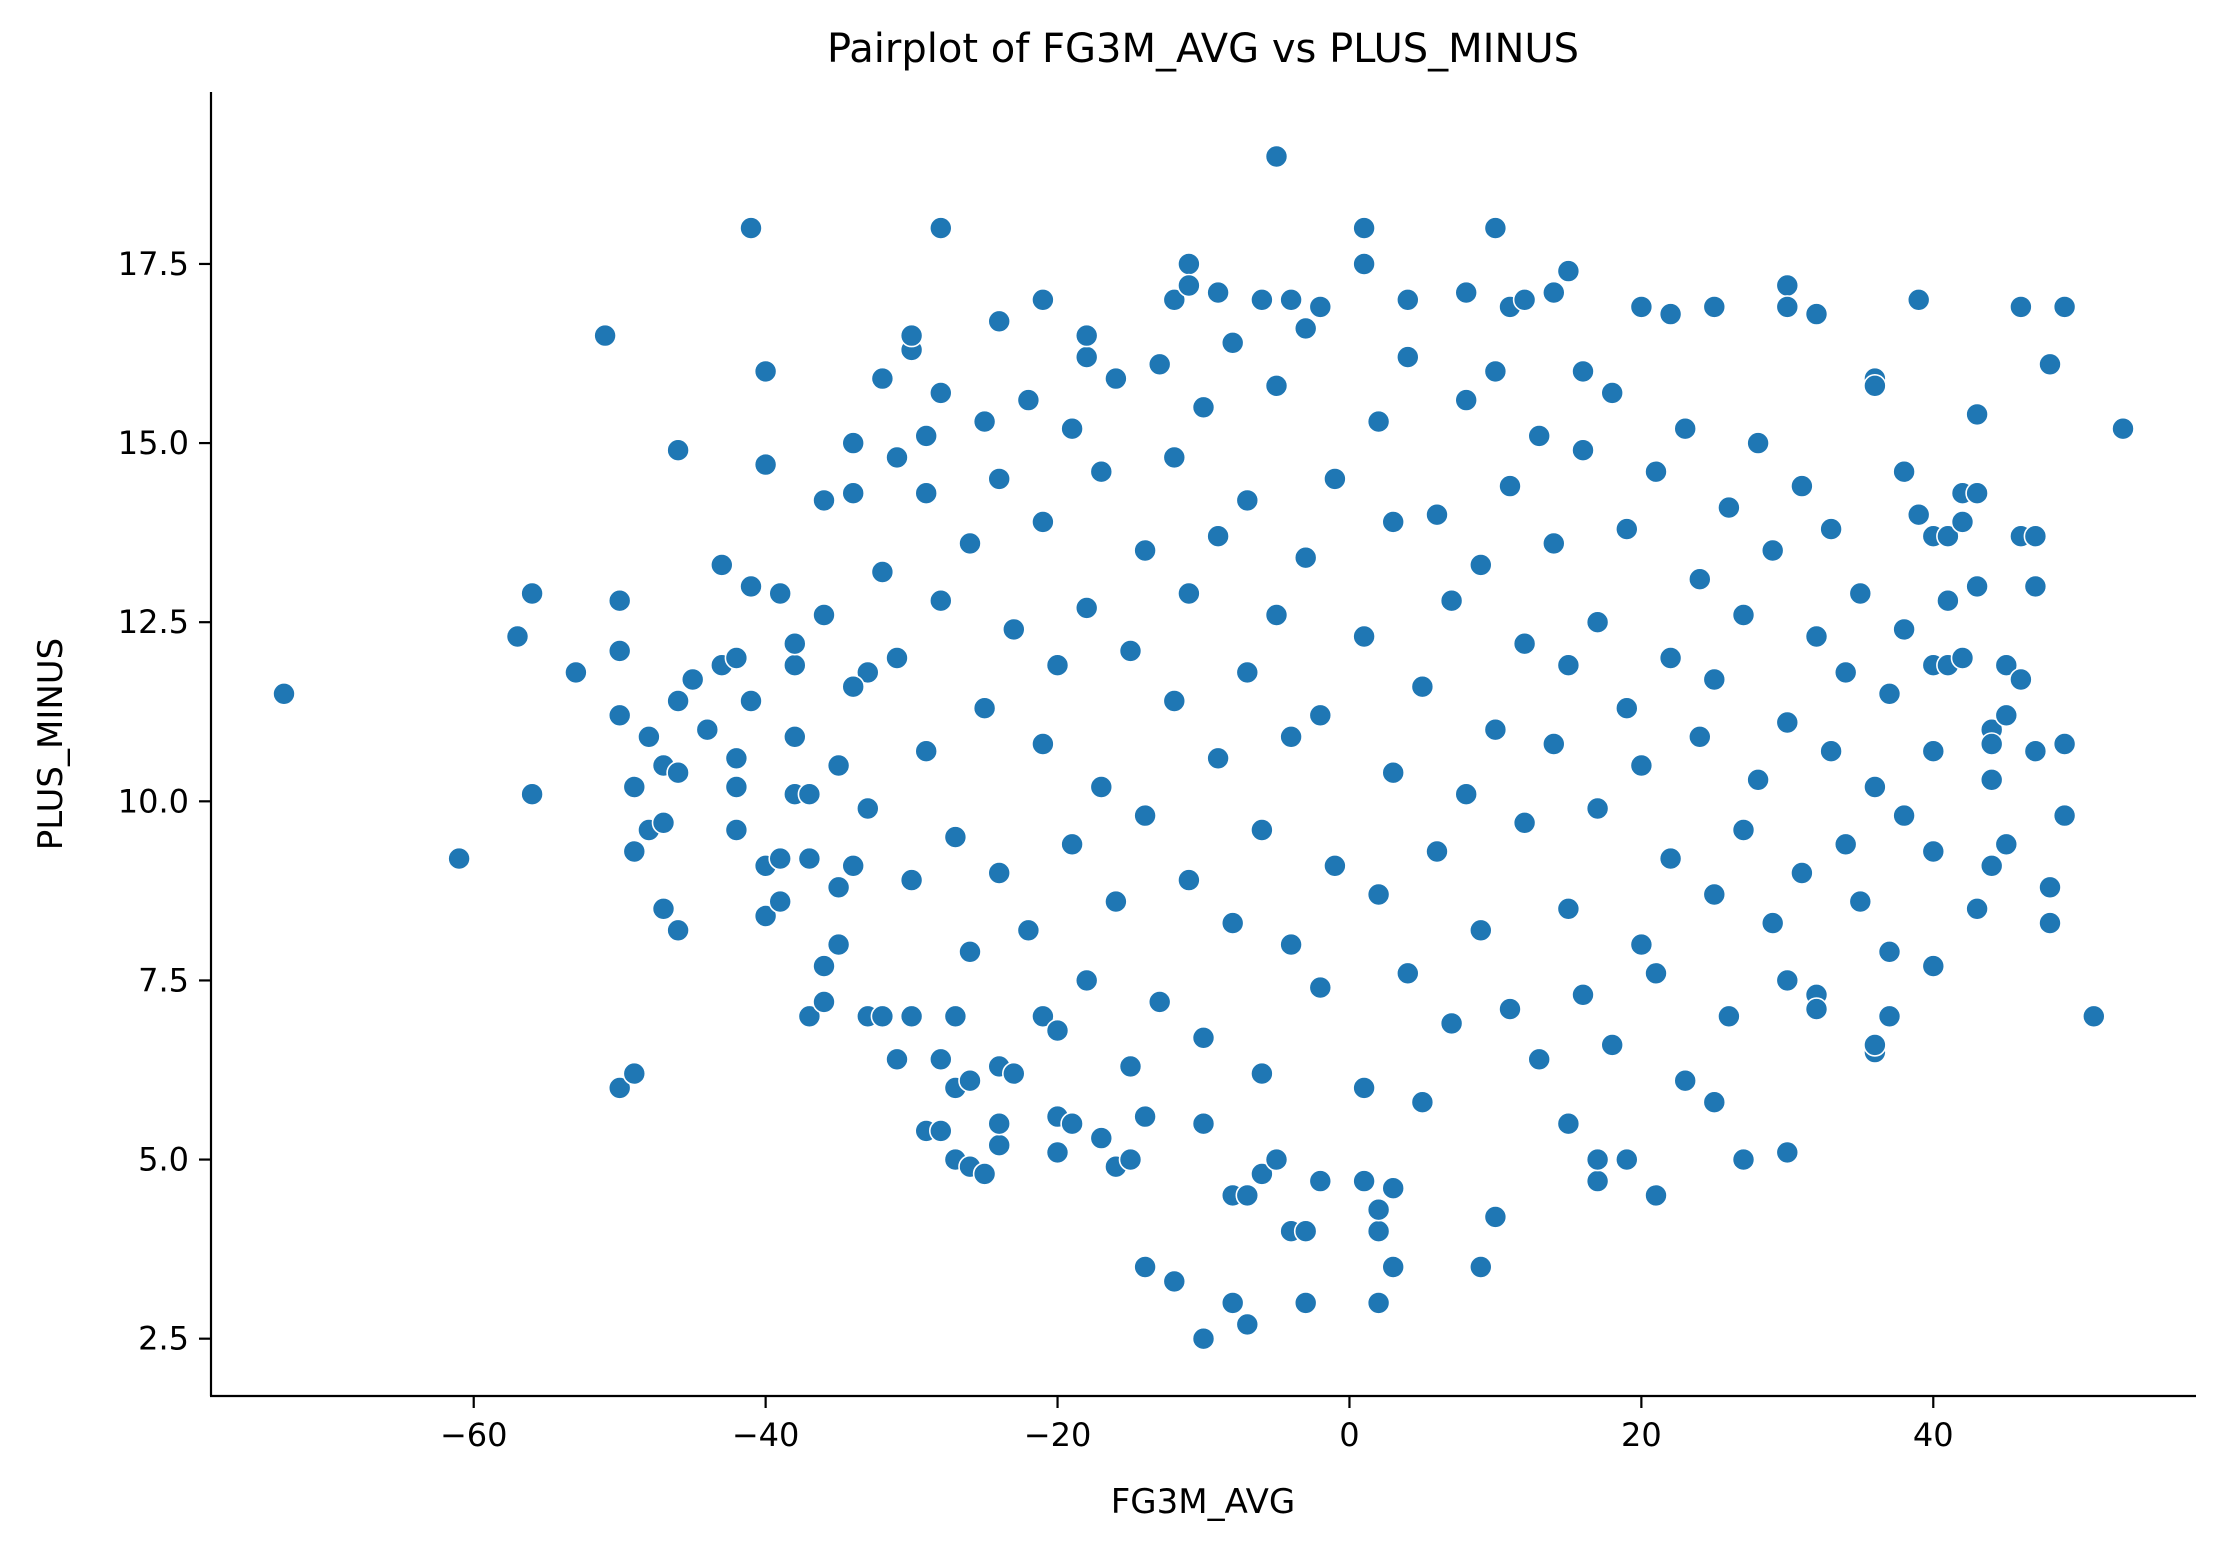  I want to click on x-axis-ticks: −60 −40 −20 0 20 40, so click(1197, 1425).